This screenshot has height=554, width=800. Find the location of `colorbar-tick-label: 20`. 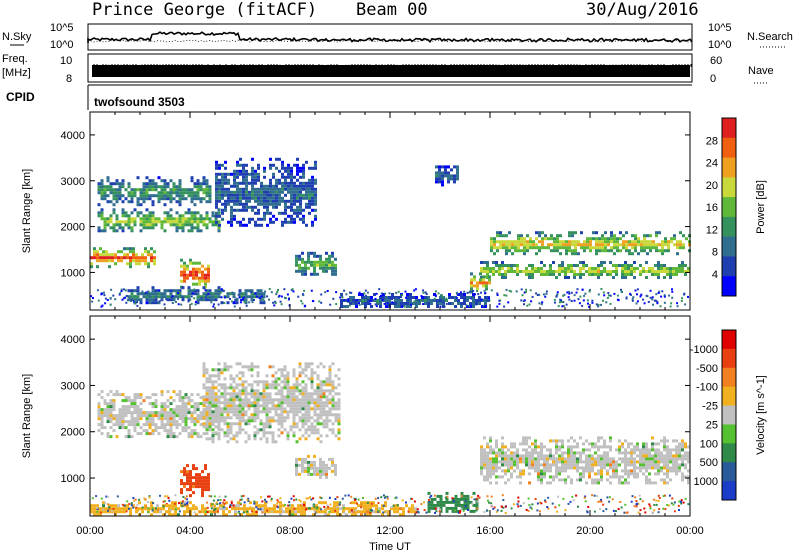

colorbar-tick-label: 20 is located at coordinates (712, 186).